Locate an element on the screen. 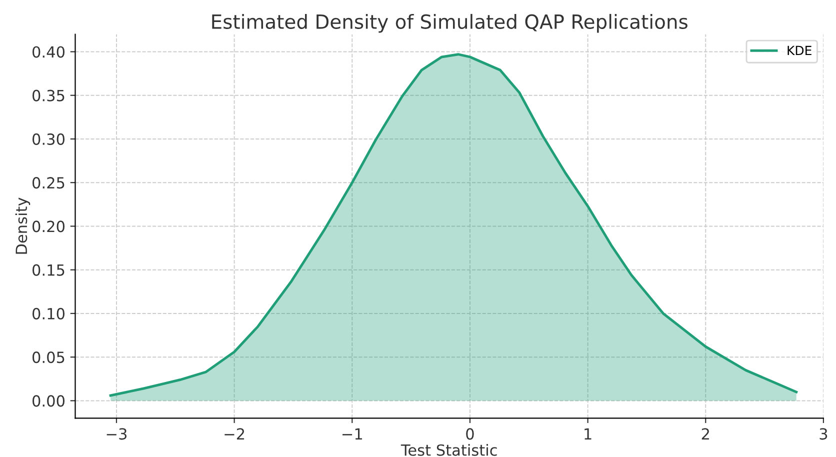  y-tick-label: 0.05 is located at coordinates (48, 358).